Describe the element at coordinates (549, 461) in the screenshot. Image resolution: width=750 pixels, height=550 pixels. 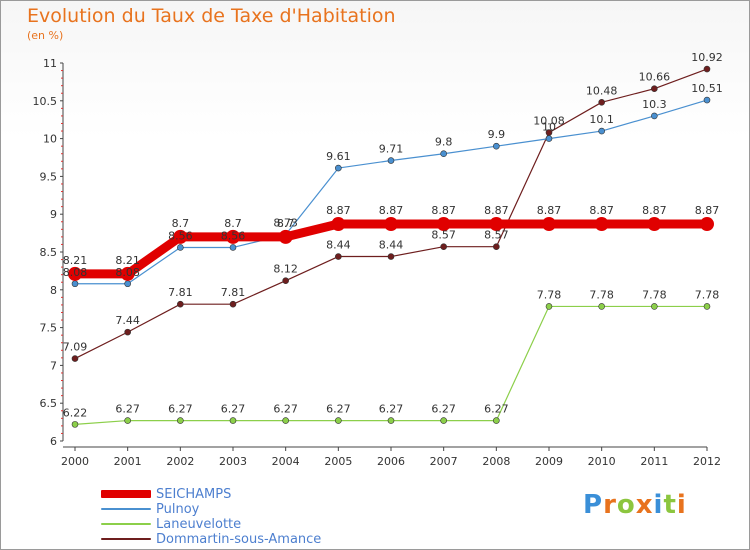
I see `x-tick-label: 2009` at that location.